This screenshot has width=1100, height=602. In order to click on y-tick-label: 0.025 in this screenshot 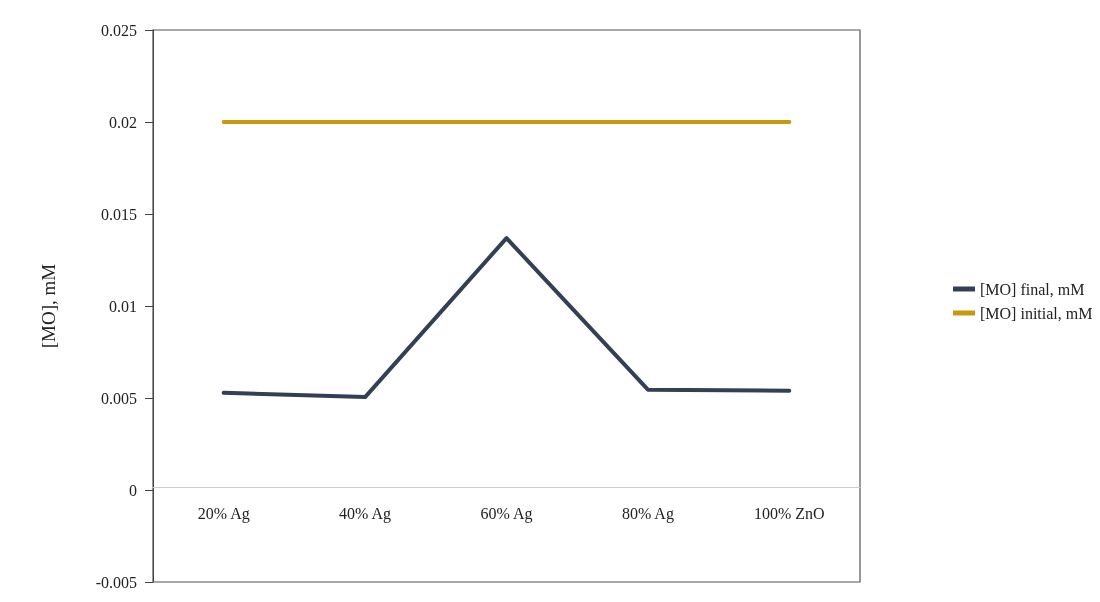, I will do `click(119, 30)`.